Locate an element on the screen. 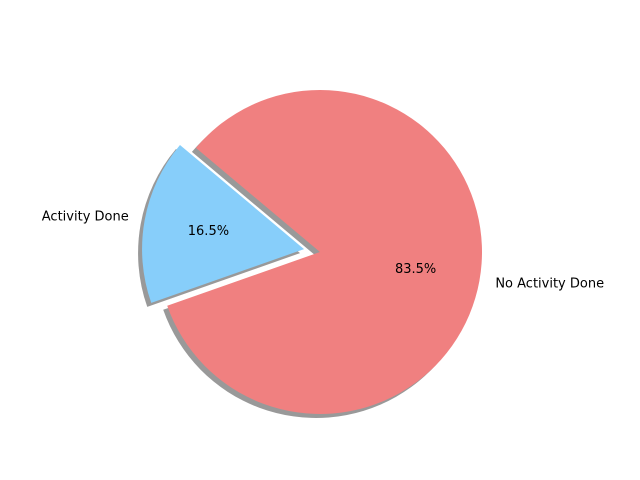  percent-label-activity-done: 16.5% is located at coordinates (208, 231).